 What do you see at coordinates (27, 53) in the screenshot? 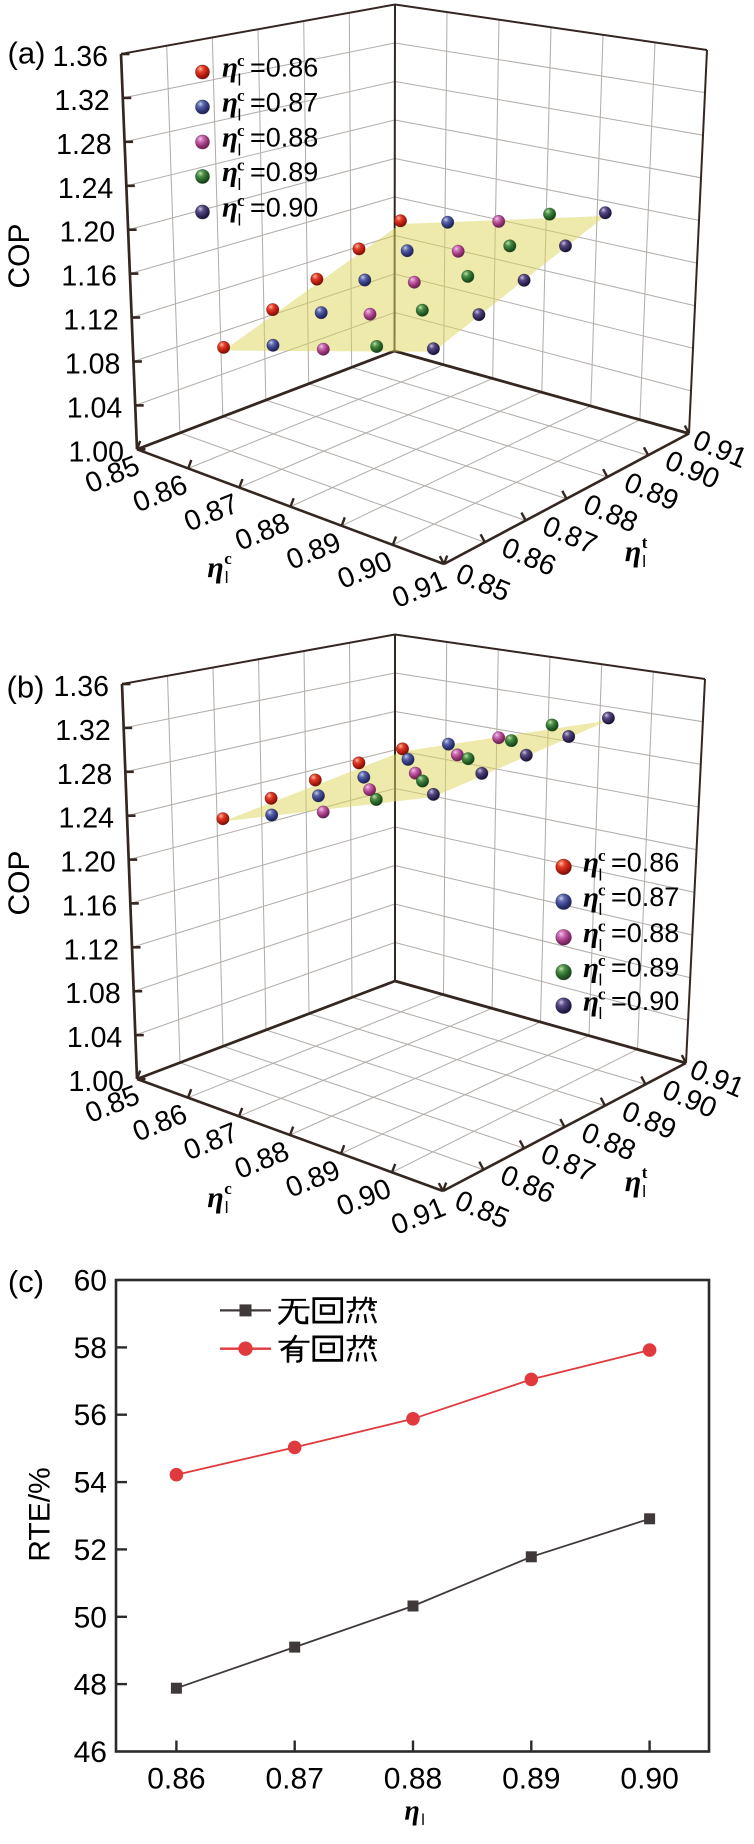
I see `svg-text: (a)` at bounding box center [27, 53].